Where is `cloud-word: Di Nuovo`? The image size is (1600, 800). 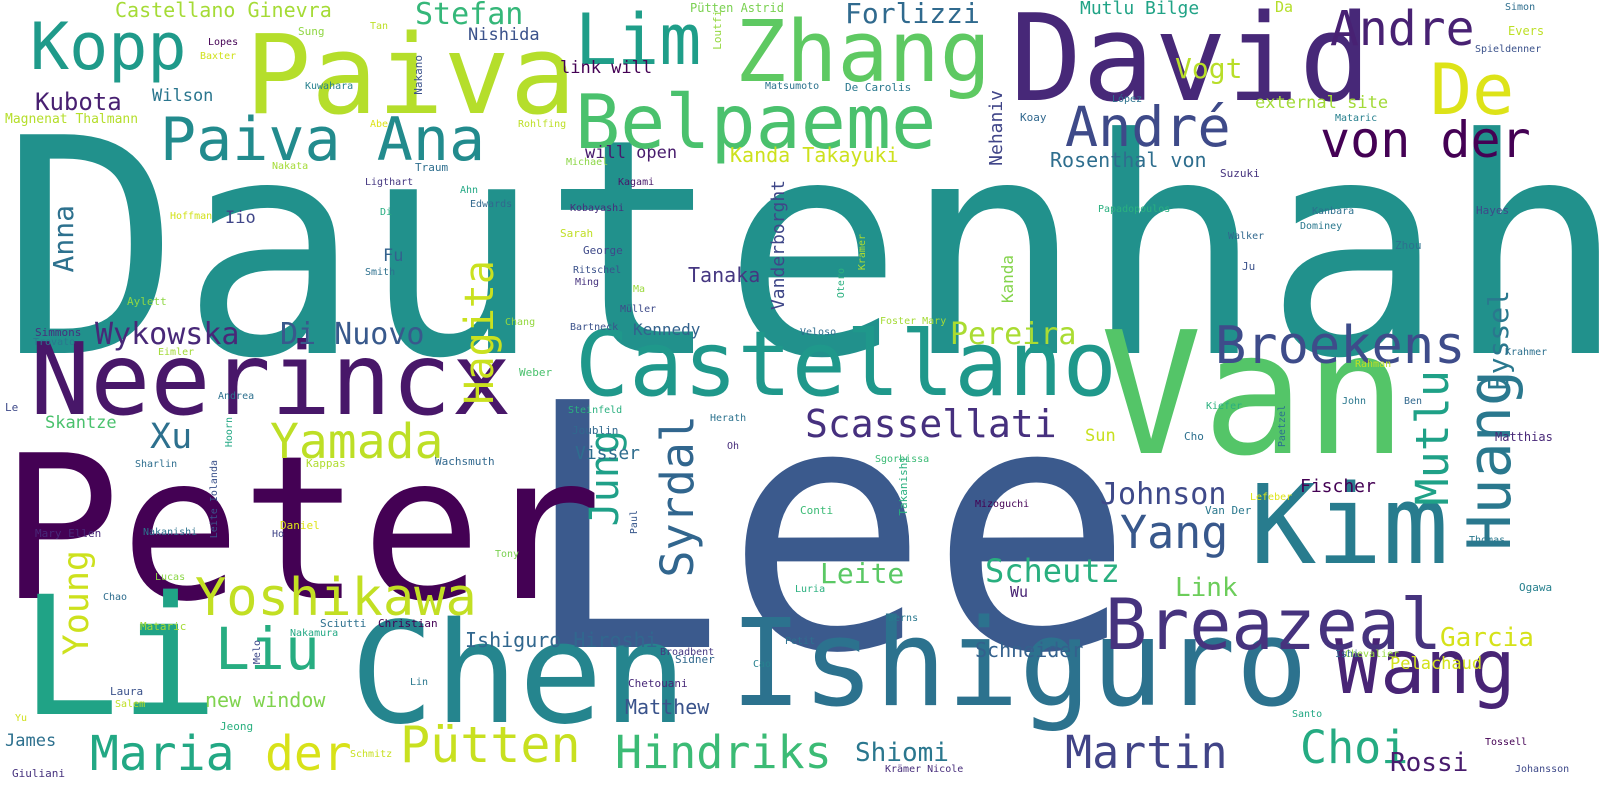
cloud-word: Di Nuovo is located at coordinates (352, 334).